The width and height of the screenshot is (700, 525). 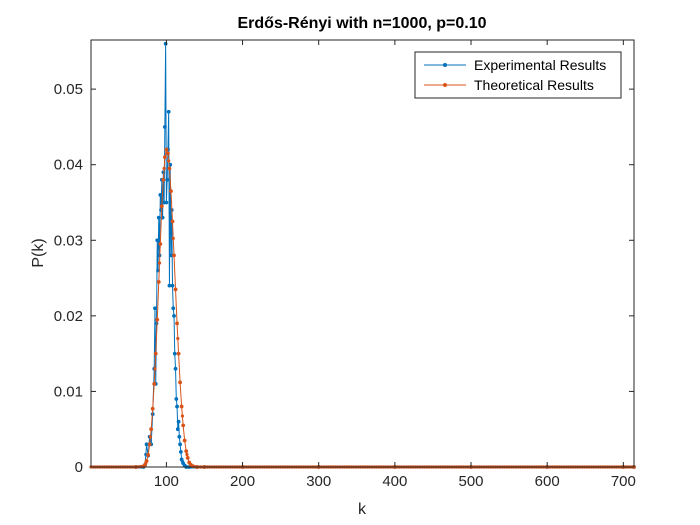 What do you see at coordinates (68, 391) in the screenshot?
I see `y-tick-label: 0.01` at bounding box center [68, 391].